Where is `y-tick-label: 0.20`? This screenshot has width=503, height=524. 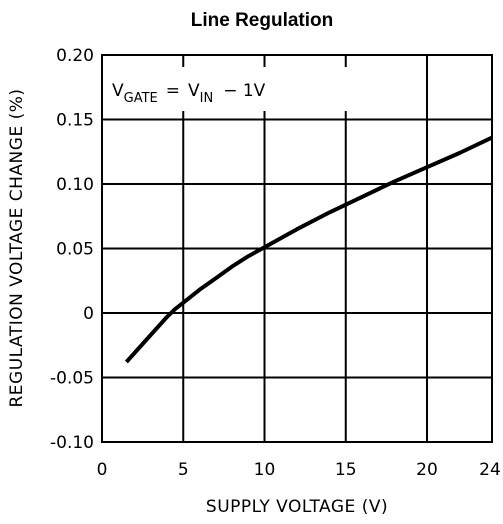 y-tick-label: 0.20 is located at coordinates (75, 56).